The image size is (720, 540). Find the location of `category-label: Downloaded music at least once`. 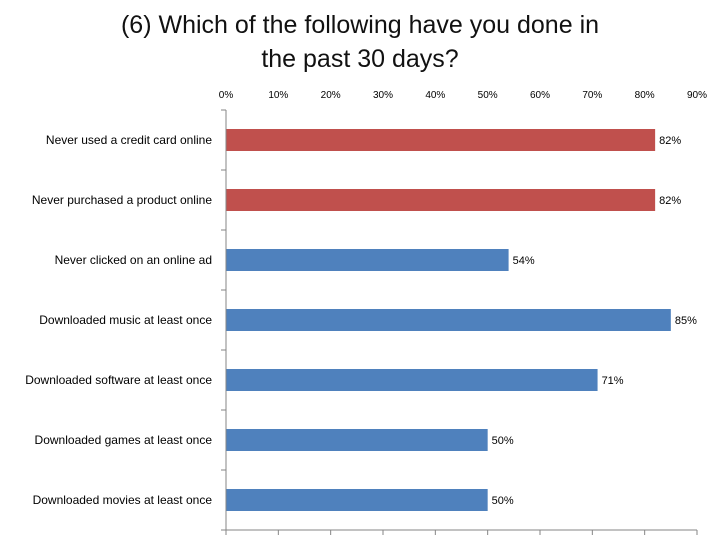

category-label: Downloaded music at least once is located at coordinates (125, 320).